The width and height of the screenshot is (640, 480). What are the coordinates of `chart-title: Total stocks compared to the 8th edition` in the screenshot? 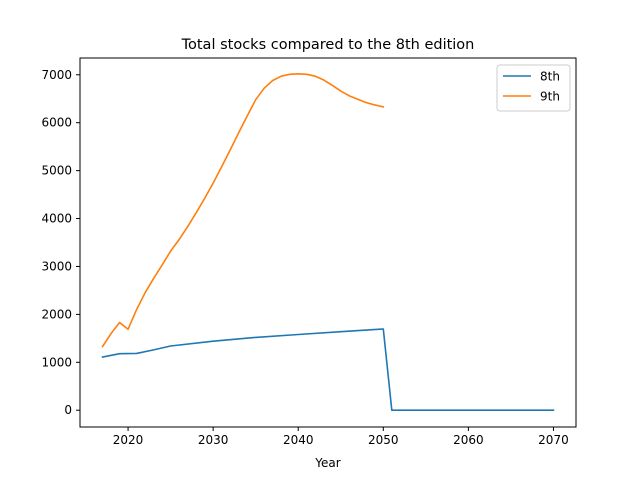 It's located at (328, 45).